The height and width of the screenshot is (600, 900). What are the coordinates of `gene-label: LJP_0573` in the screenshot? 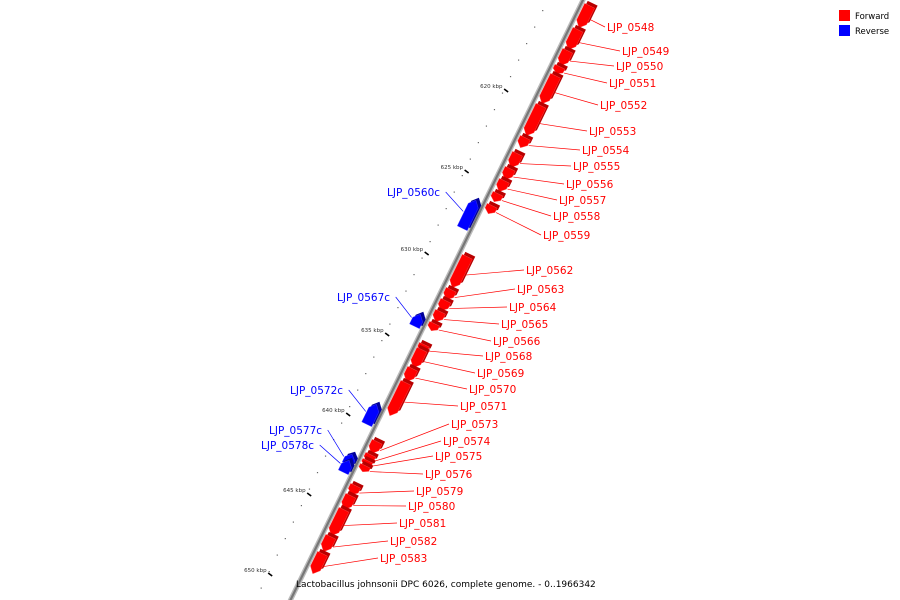 It's located at (474, 425).